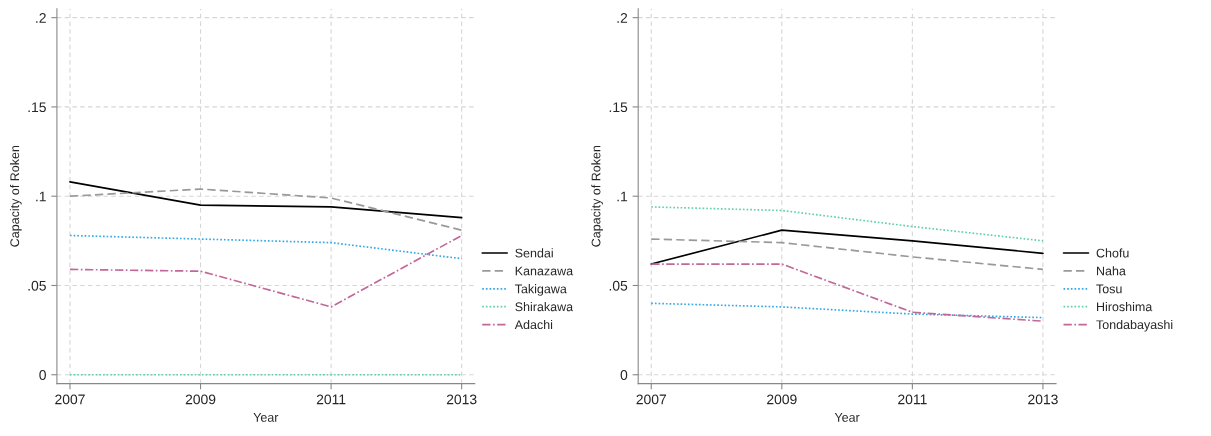 The height and width of the screenshot is (436, 1211). I want to click on legend-label: Kanazawa, so click(544, 271).